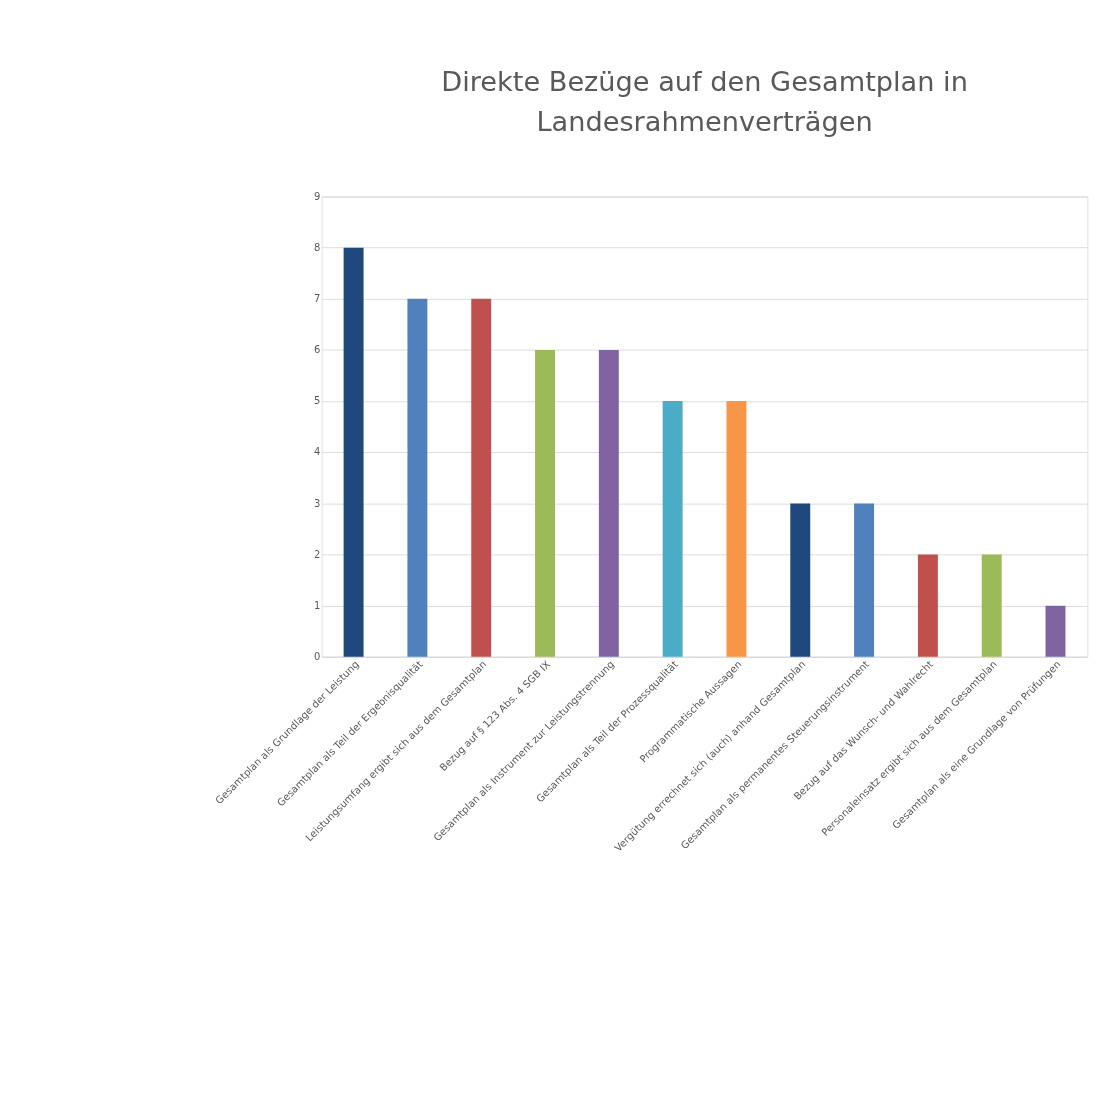  What do you see at coordinates (317, 196) in the screenshot?
I see `y-tick-label: 9` at bounding box center [317, 196].